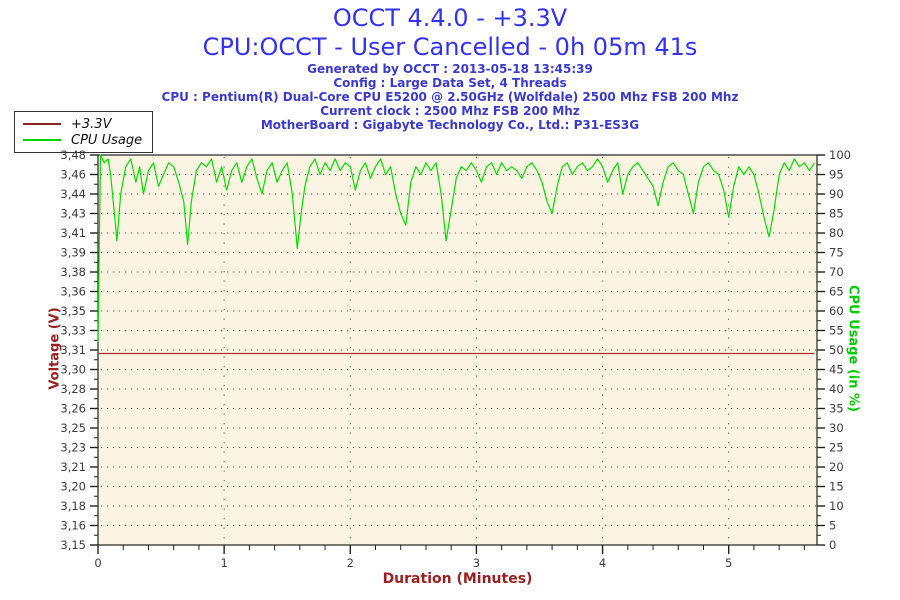 The height and width of the screenshot is (600, 900). Describe the element at coordinates (450, 47) in the screenshot. I see `chart-subtitle: CPU:OCCT - User Cancelled - 0h 05m 41s` at that location.